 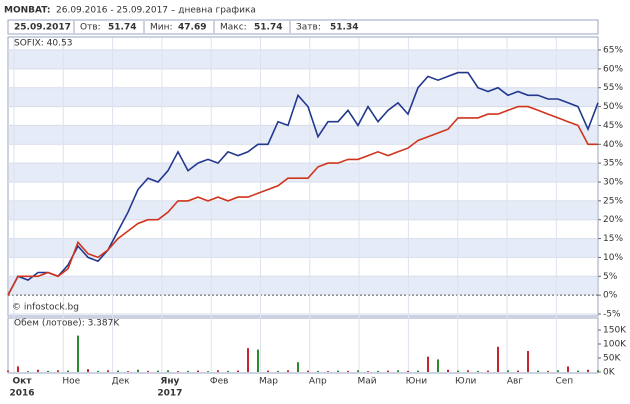 I want to click on volume-panel, so click(x=303, y=345).